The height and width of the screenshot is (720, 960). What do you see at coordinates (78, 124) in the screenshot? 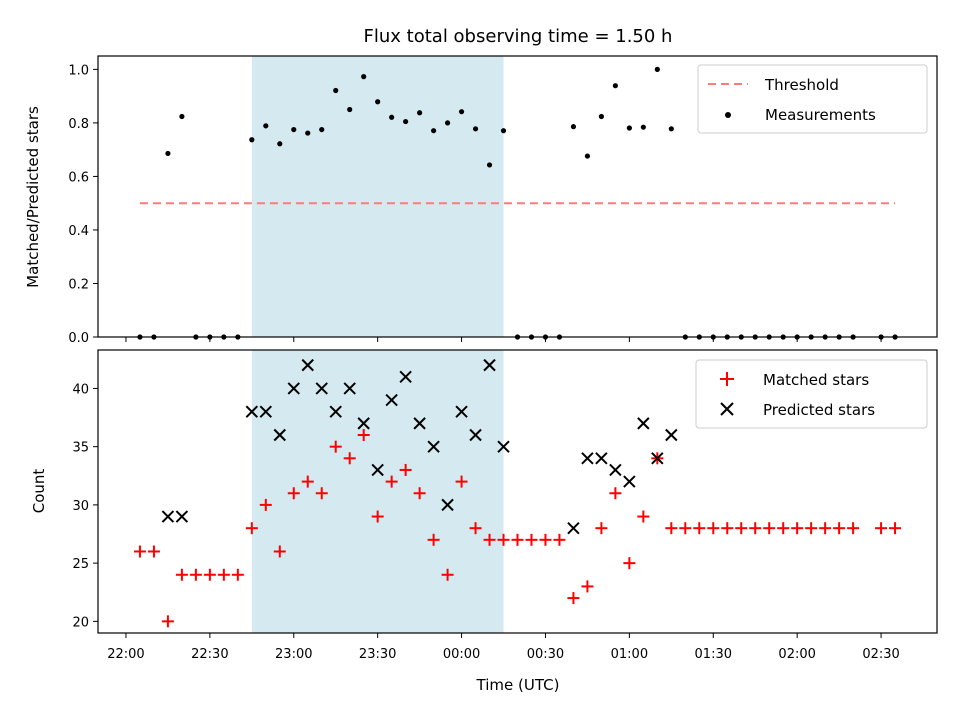
I see `top-y-tick-label: 0.8` at bounding box center [78, 124].